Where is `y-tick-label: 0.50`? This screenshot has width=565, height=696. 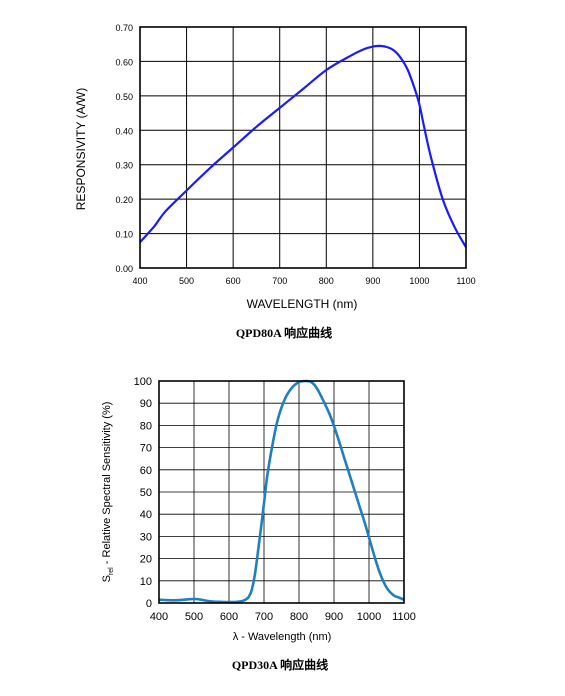
y-tick-label: 0.50 is located at coordinates (124, 97).